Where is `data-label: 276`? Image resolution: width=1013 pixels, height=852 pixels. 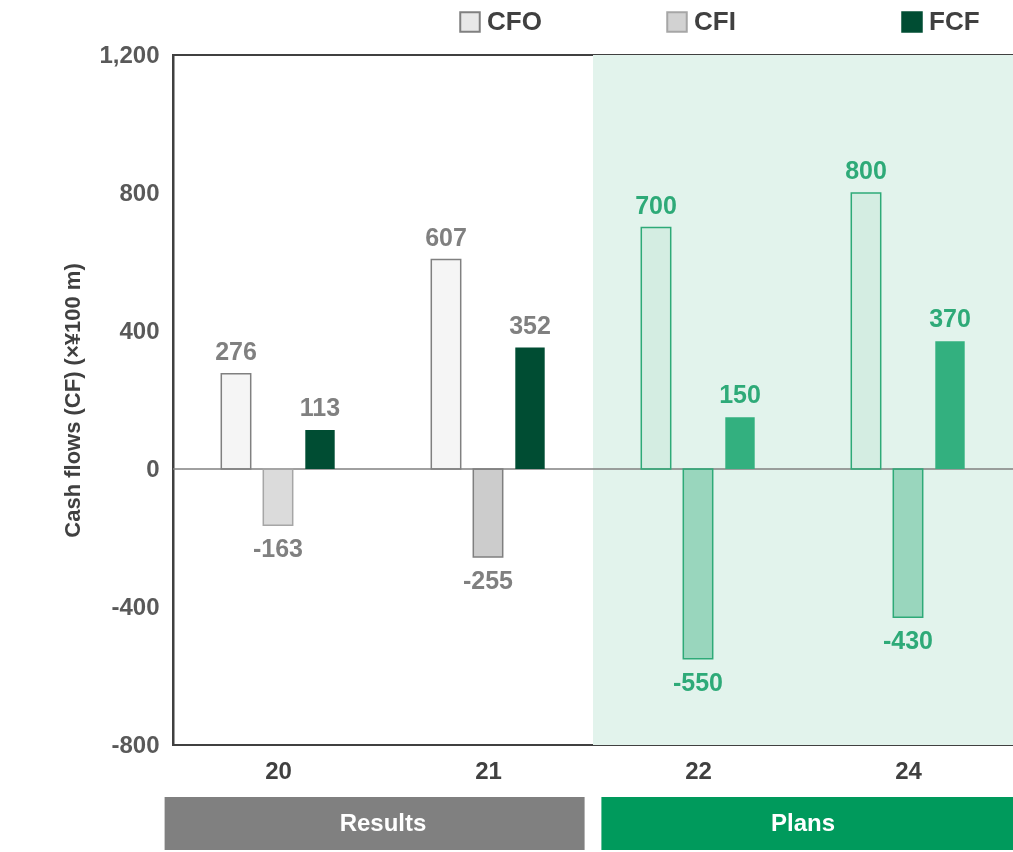
data-label: 276 is located at coordinates (236, 350).